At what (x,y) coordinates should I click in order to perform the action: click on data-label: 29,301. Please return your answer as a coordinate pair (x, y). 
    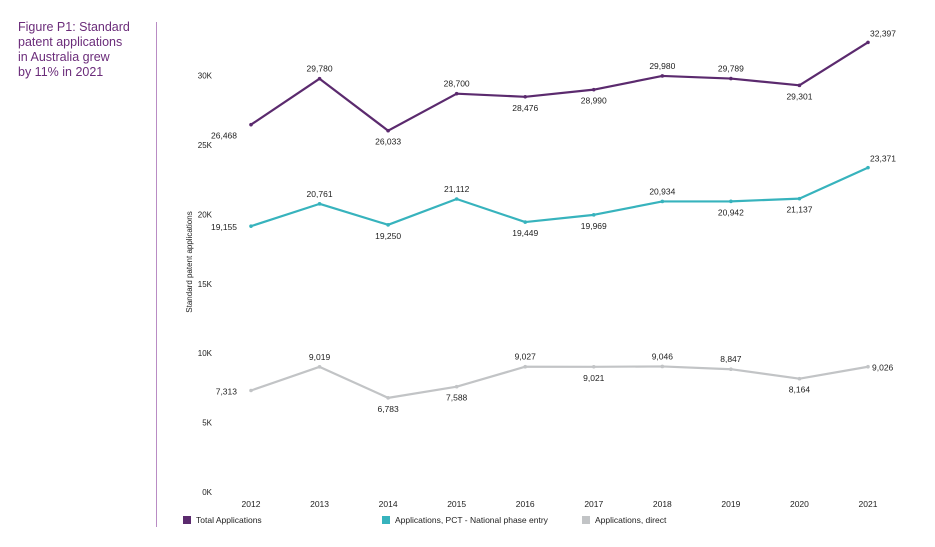
    Looking at the image, I should click on (799, 96).